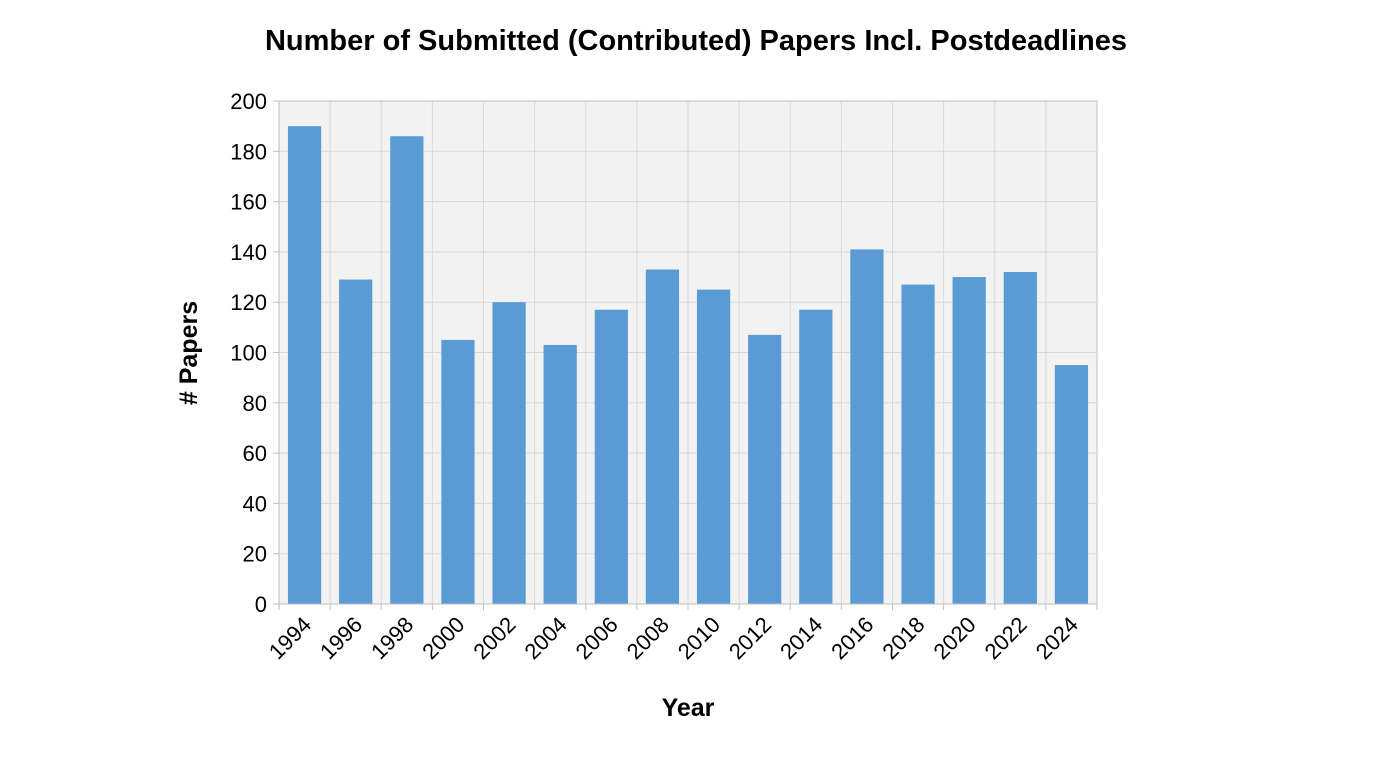  I want to click on bar-2022, so click(1020, 438).